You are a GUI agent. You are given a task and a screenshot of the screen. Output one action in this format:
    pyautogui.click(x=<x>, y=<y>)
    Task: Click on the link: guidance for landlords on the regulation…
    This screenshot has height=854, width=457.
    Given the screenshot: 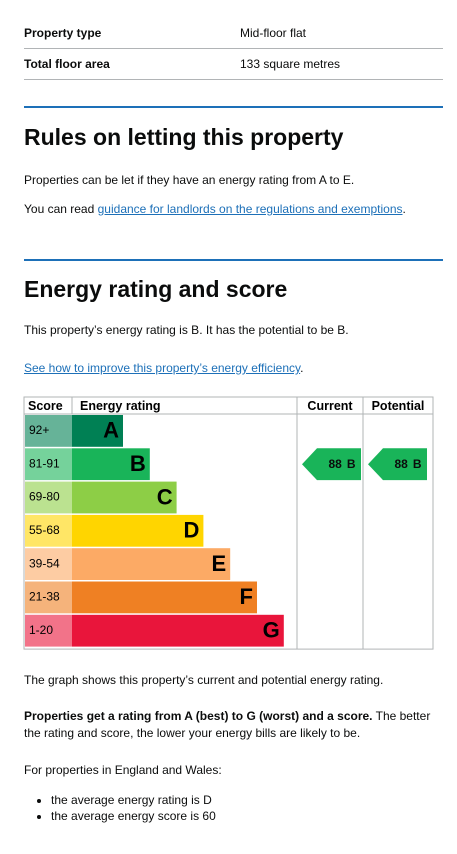 What is the action you would take?
    pyautogui.click(x=250, y=209)
    